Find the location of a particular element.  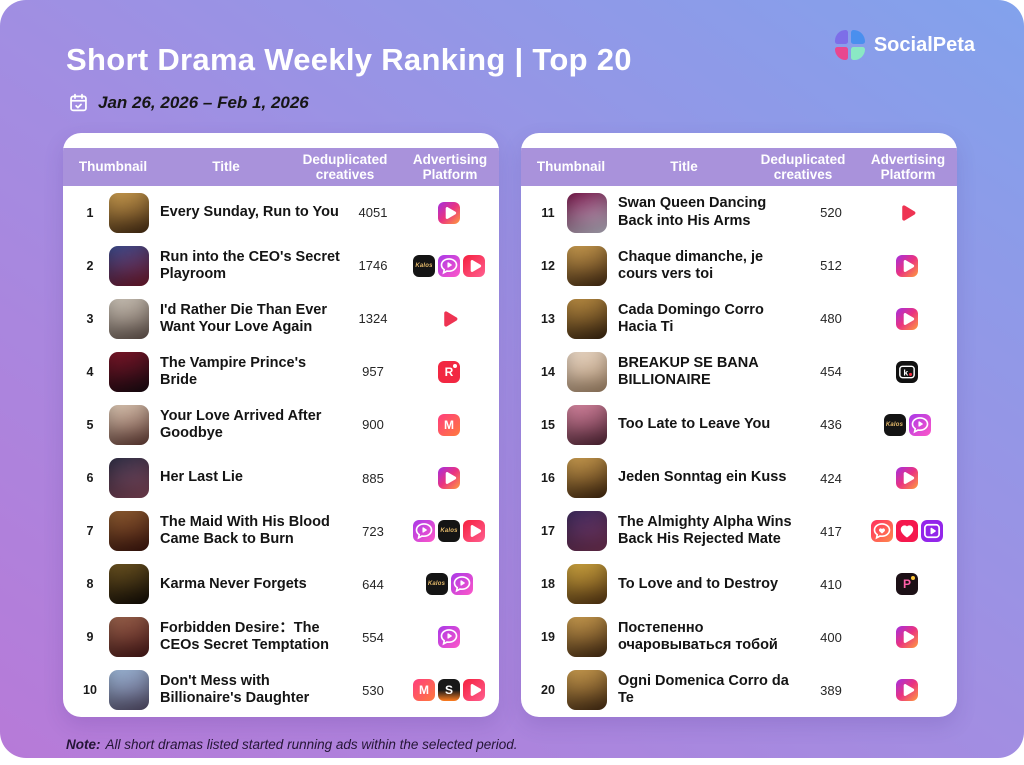

creatives-count: 389 is located at coordinates (831, 690).